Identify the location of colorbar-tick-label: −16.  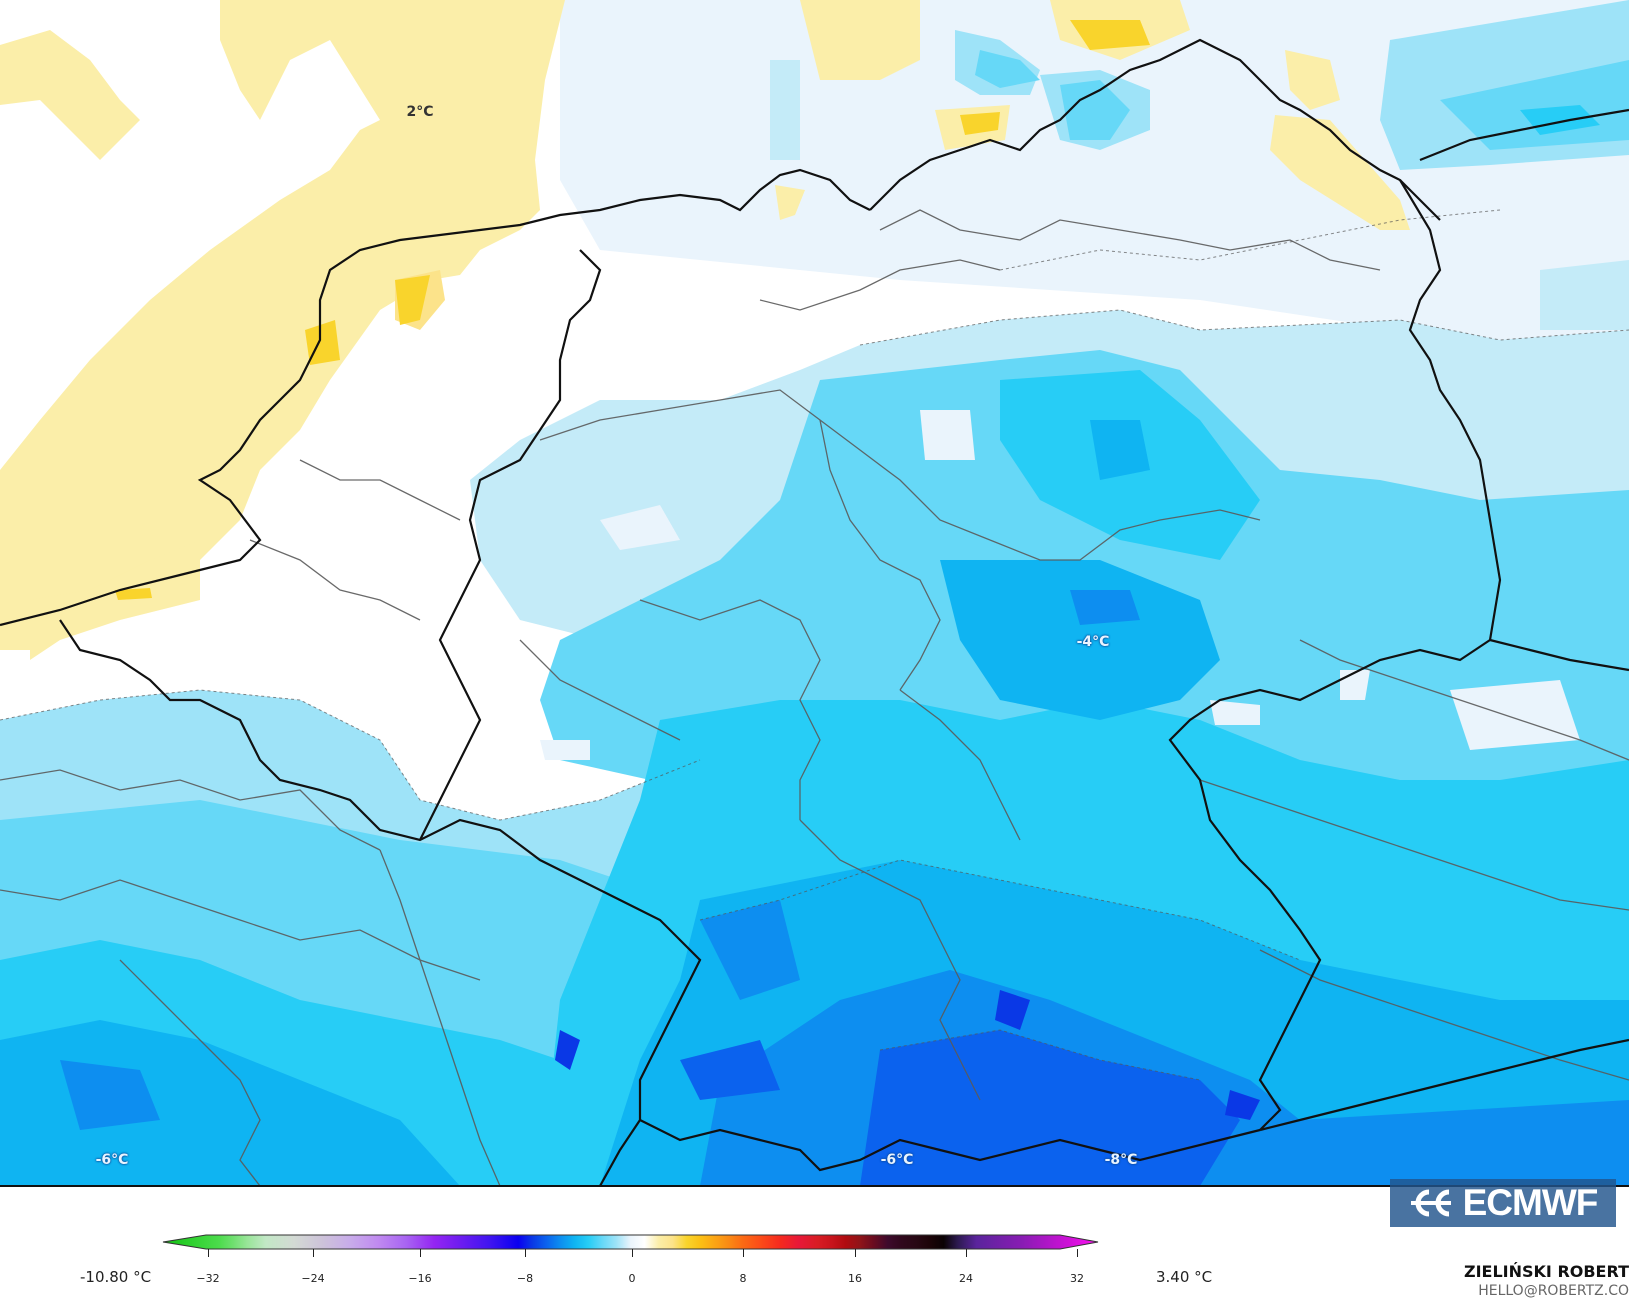
(420, 1278).